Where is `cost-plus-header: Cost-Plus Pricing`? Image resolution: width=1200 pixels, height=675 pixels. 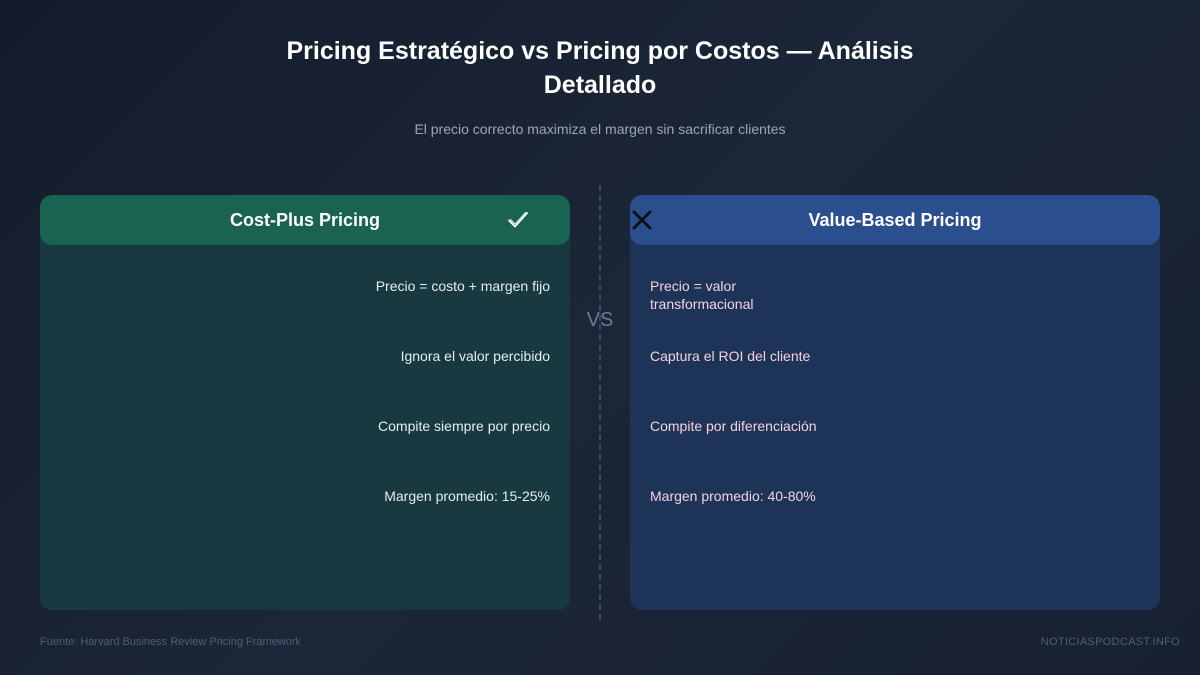
cost-plus-header: Cost-Plus Pricing is located at coordinates (305, 220).